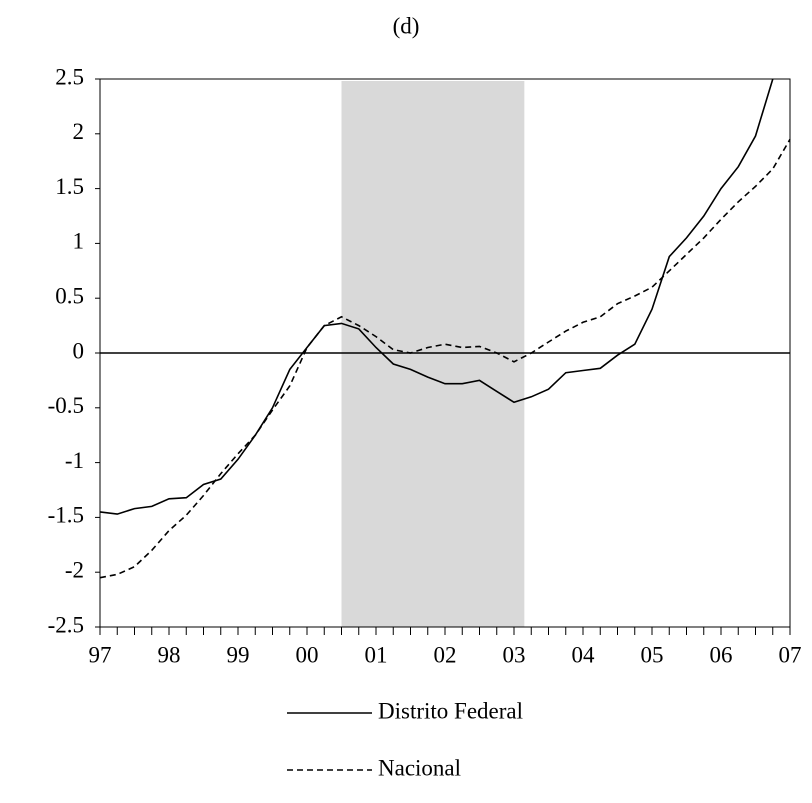  I want to click on chart-title: (d), so click(406, 25).